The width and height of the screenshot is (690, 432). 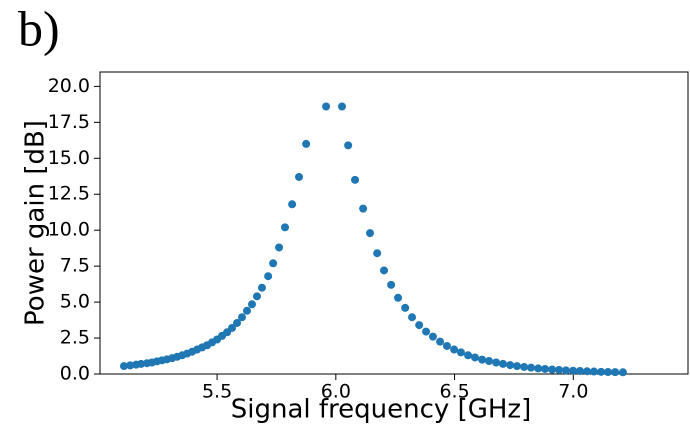 What do you see at coordinates (75, 374) in the screenshot?
I see `y-tick-label: 0.0` at bounding box center [75, 374].